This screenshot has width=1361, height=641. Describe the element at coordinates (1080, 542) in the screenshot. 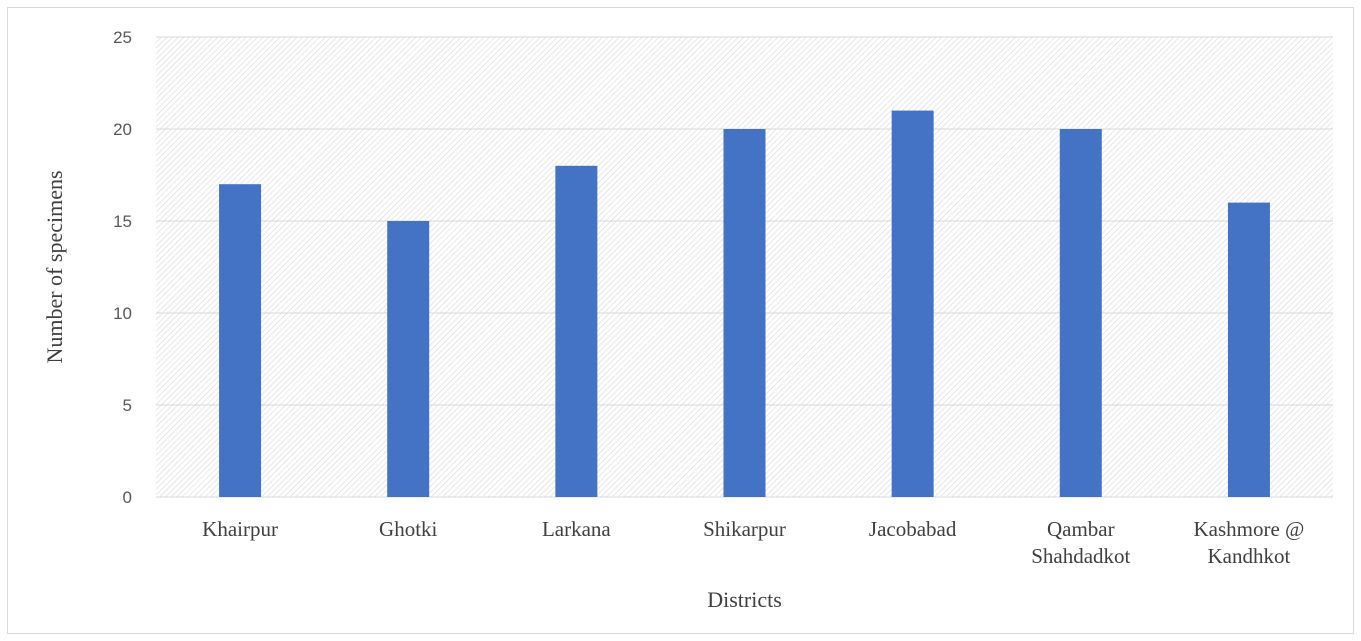

I see `x-category-label: Qambar Shahdadkot` at that location.